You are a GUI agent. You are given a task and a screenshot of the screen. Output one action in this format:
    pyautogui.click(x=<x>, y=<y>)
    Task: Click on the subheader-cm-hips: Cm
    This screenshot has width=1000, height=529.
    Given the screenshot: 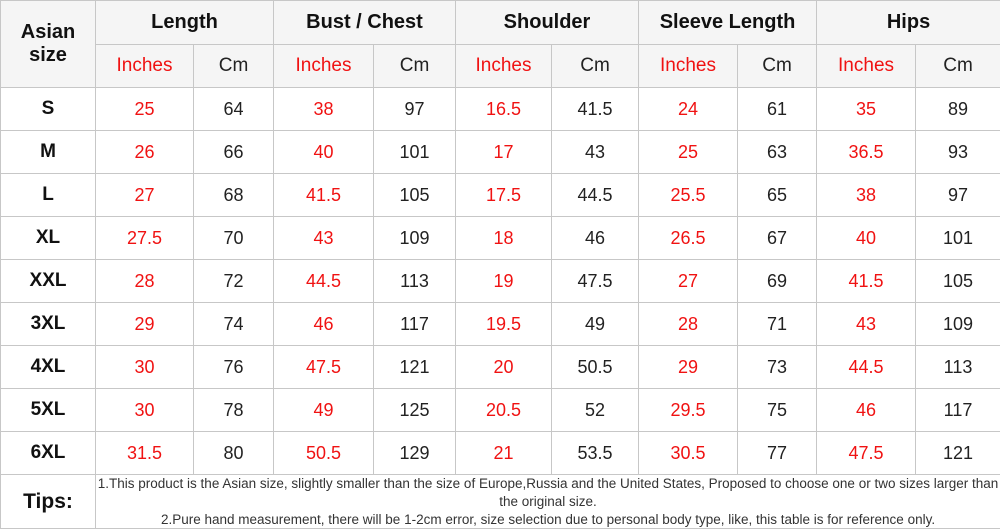 What is the action you would take?
    pyautogui.click(x=958, y=66)
    